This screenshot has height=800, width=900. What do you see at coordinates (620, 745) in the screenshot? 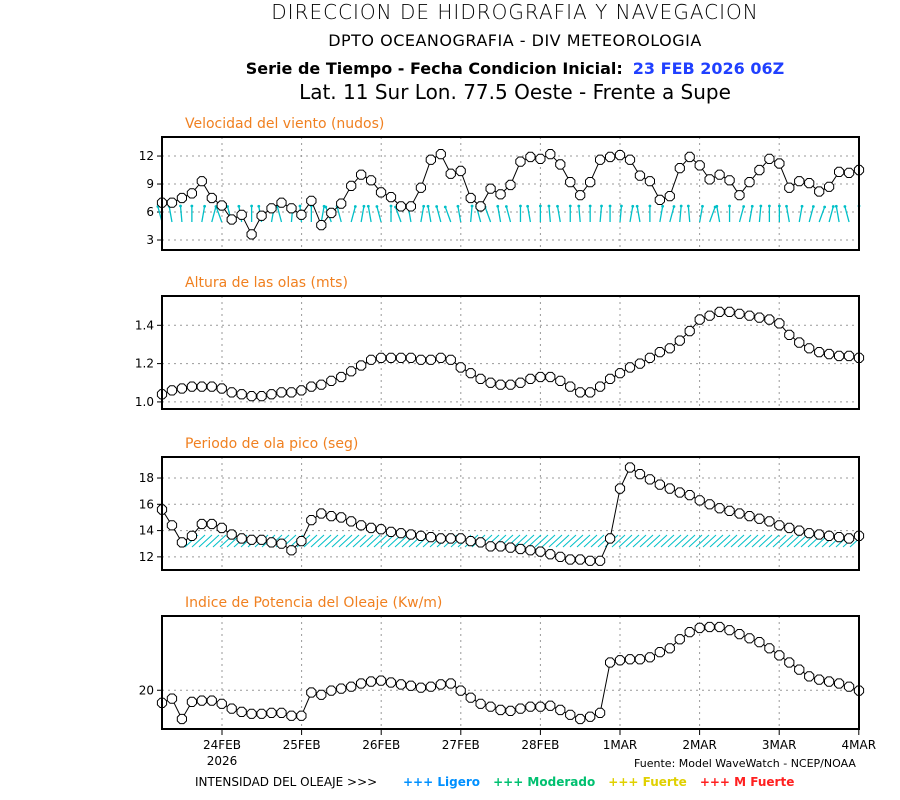
I see `x-tick-label: 1MAR` at bounding box center [620, 745].